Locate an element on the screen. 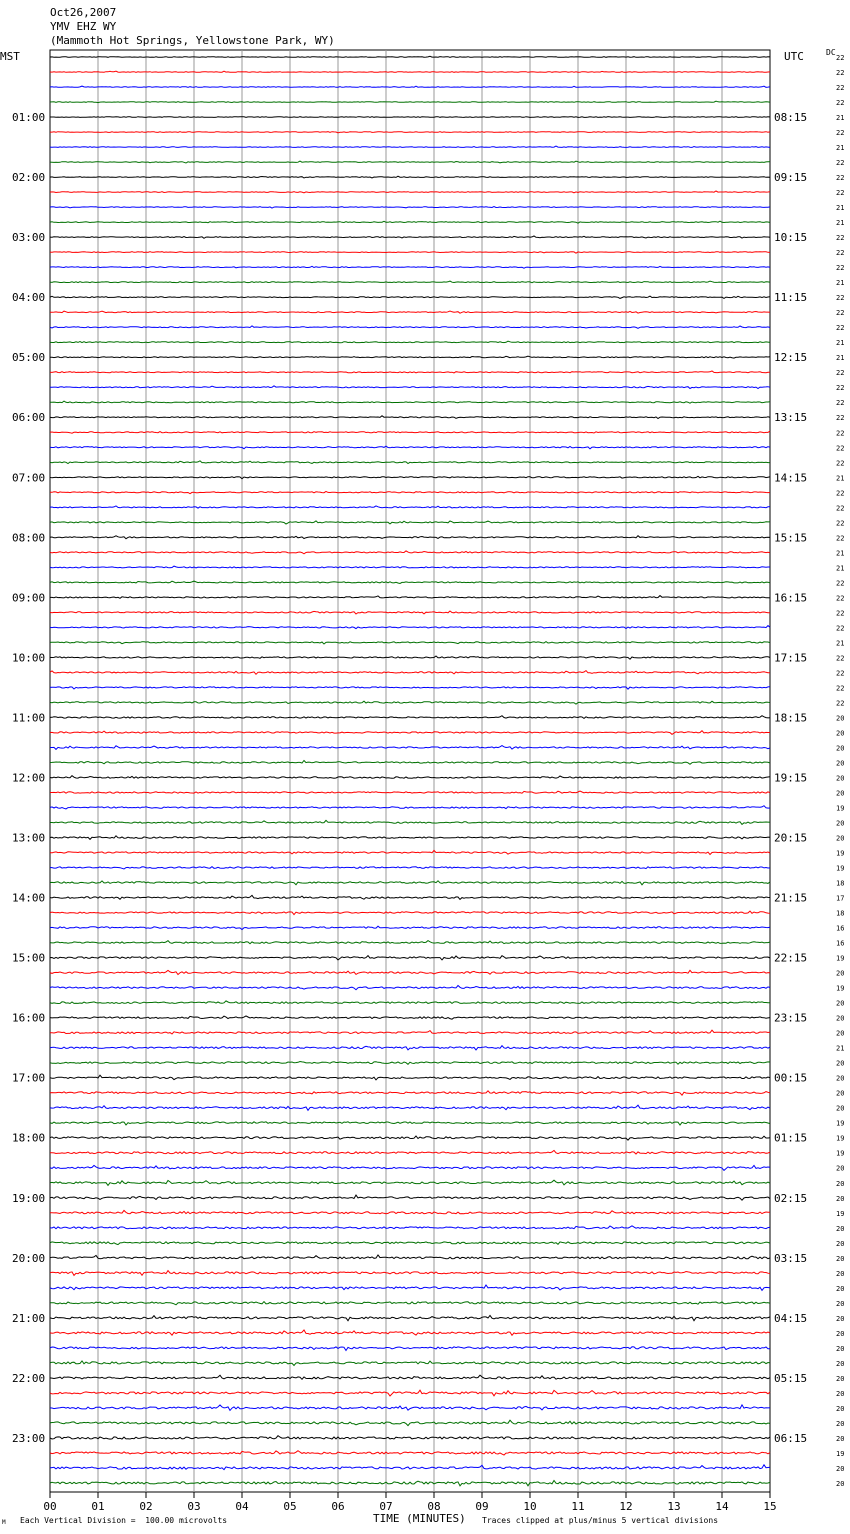 The image size is (850, 1534). x-tick-label: 12 is located at coordinates (625, 1506).